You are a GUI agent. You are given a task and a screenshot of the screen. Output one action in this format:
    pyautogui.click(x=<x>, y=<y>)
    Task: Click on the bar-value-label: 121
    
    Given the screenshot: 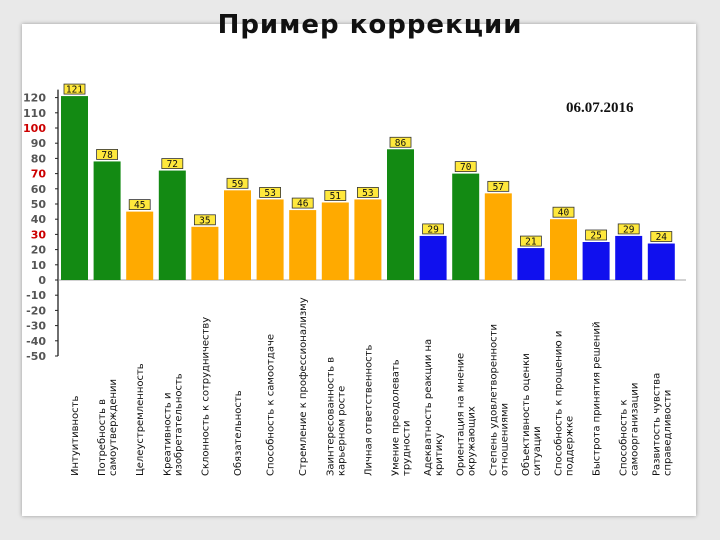 What is the action you would take?
    pyautogui.click(x=74, y=90)
    